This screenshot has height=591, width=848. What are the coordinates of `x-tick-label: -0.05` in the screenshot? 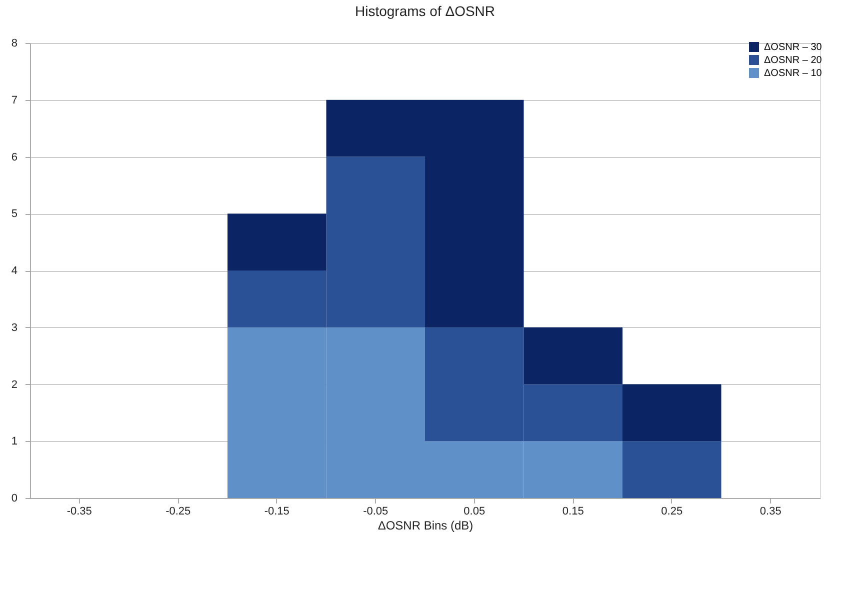 It's located at (375, 512).